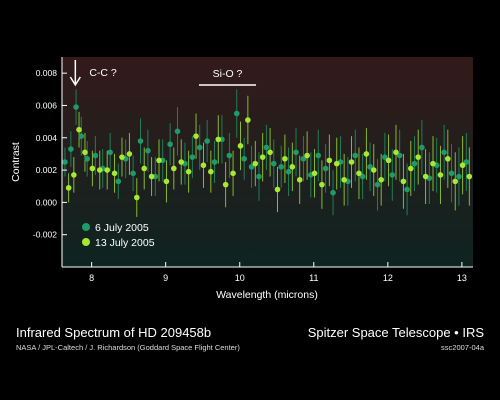 Image resolution: width=500 pixels, height=400 pixels. I want to click on x-tick-label: 8, so click(91, 278).